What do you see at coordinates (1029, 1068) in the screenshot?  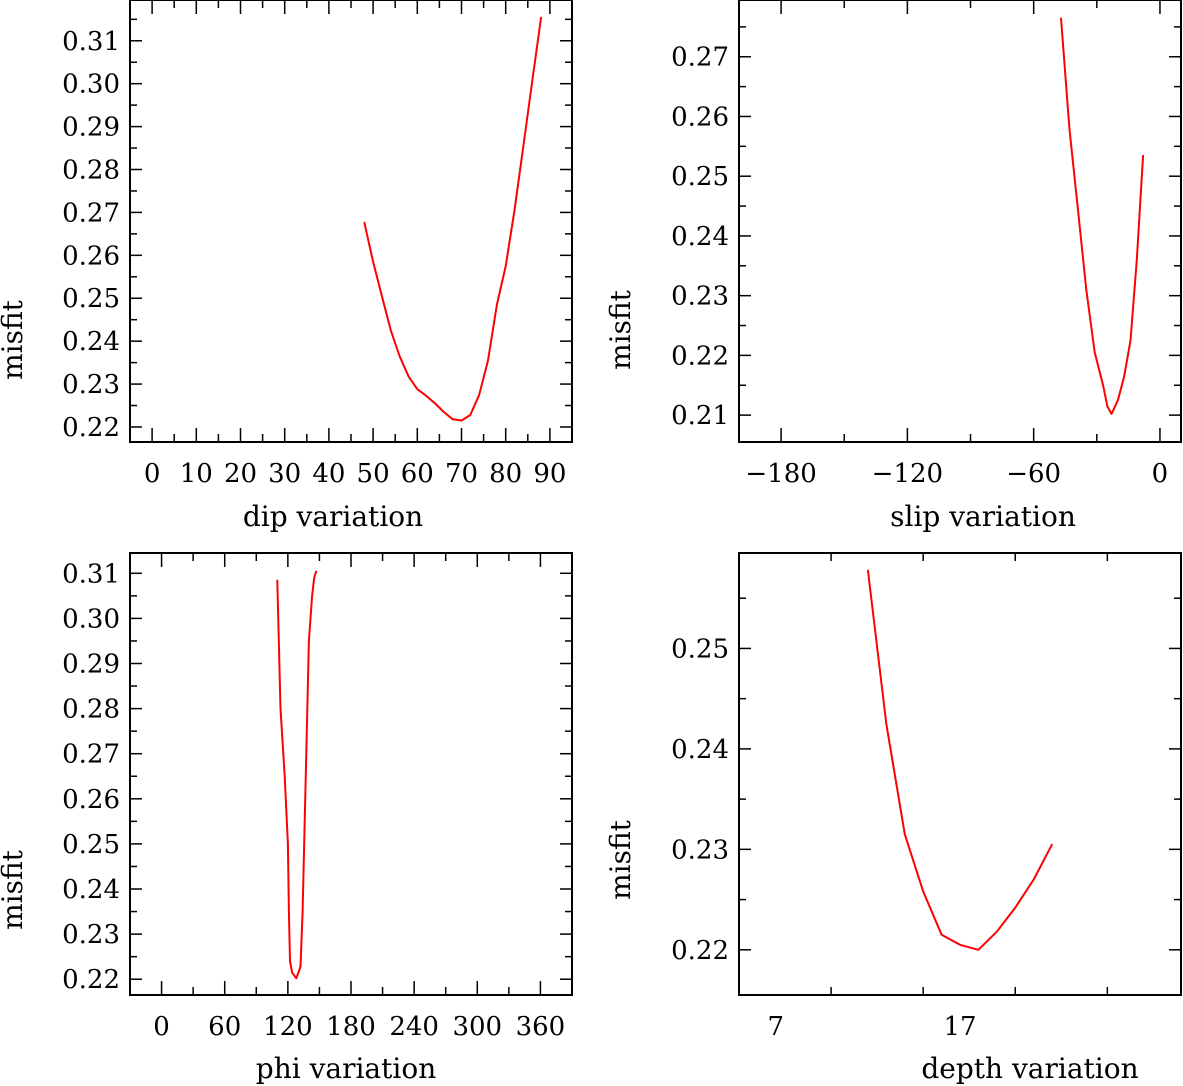 I see `x-axis-label: depth variation` at bounding box center [1029, 1068].